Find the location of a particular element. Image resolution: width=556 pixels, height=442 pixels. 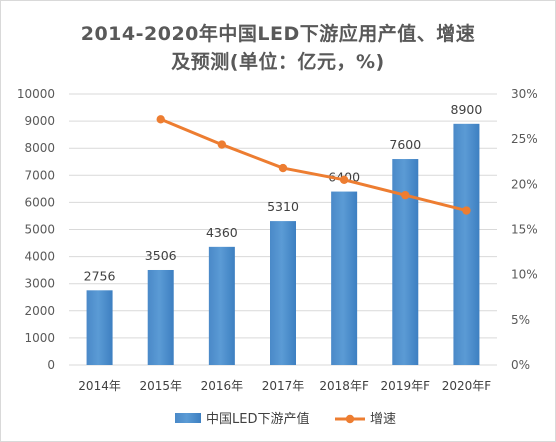

y-left-tick-label: 9000 is located at coordinates (39, 121).